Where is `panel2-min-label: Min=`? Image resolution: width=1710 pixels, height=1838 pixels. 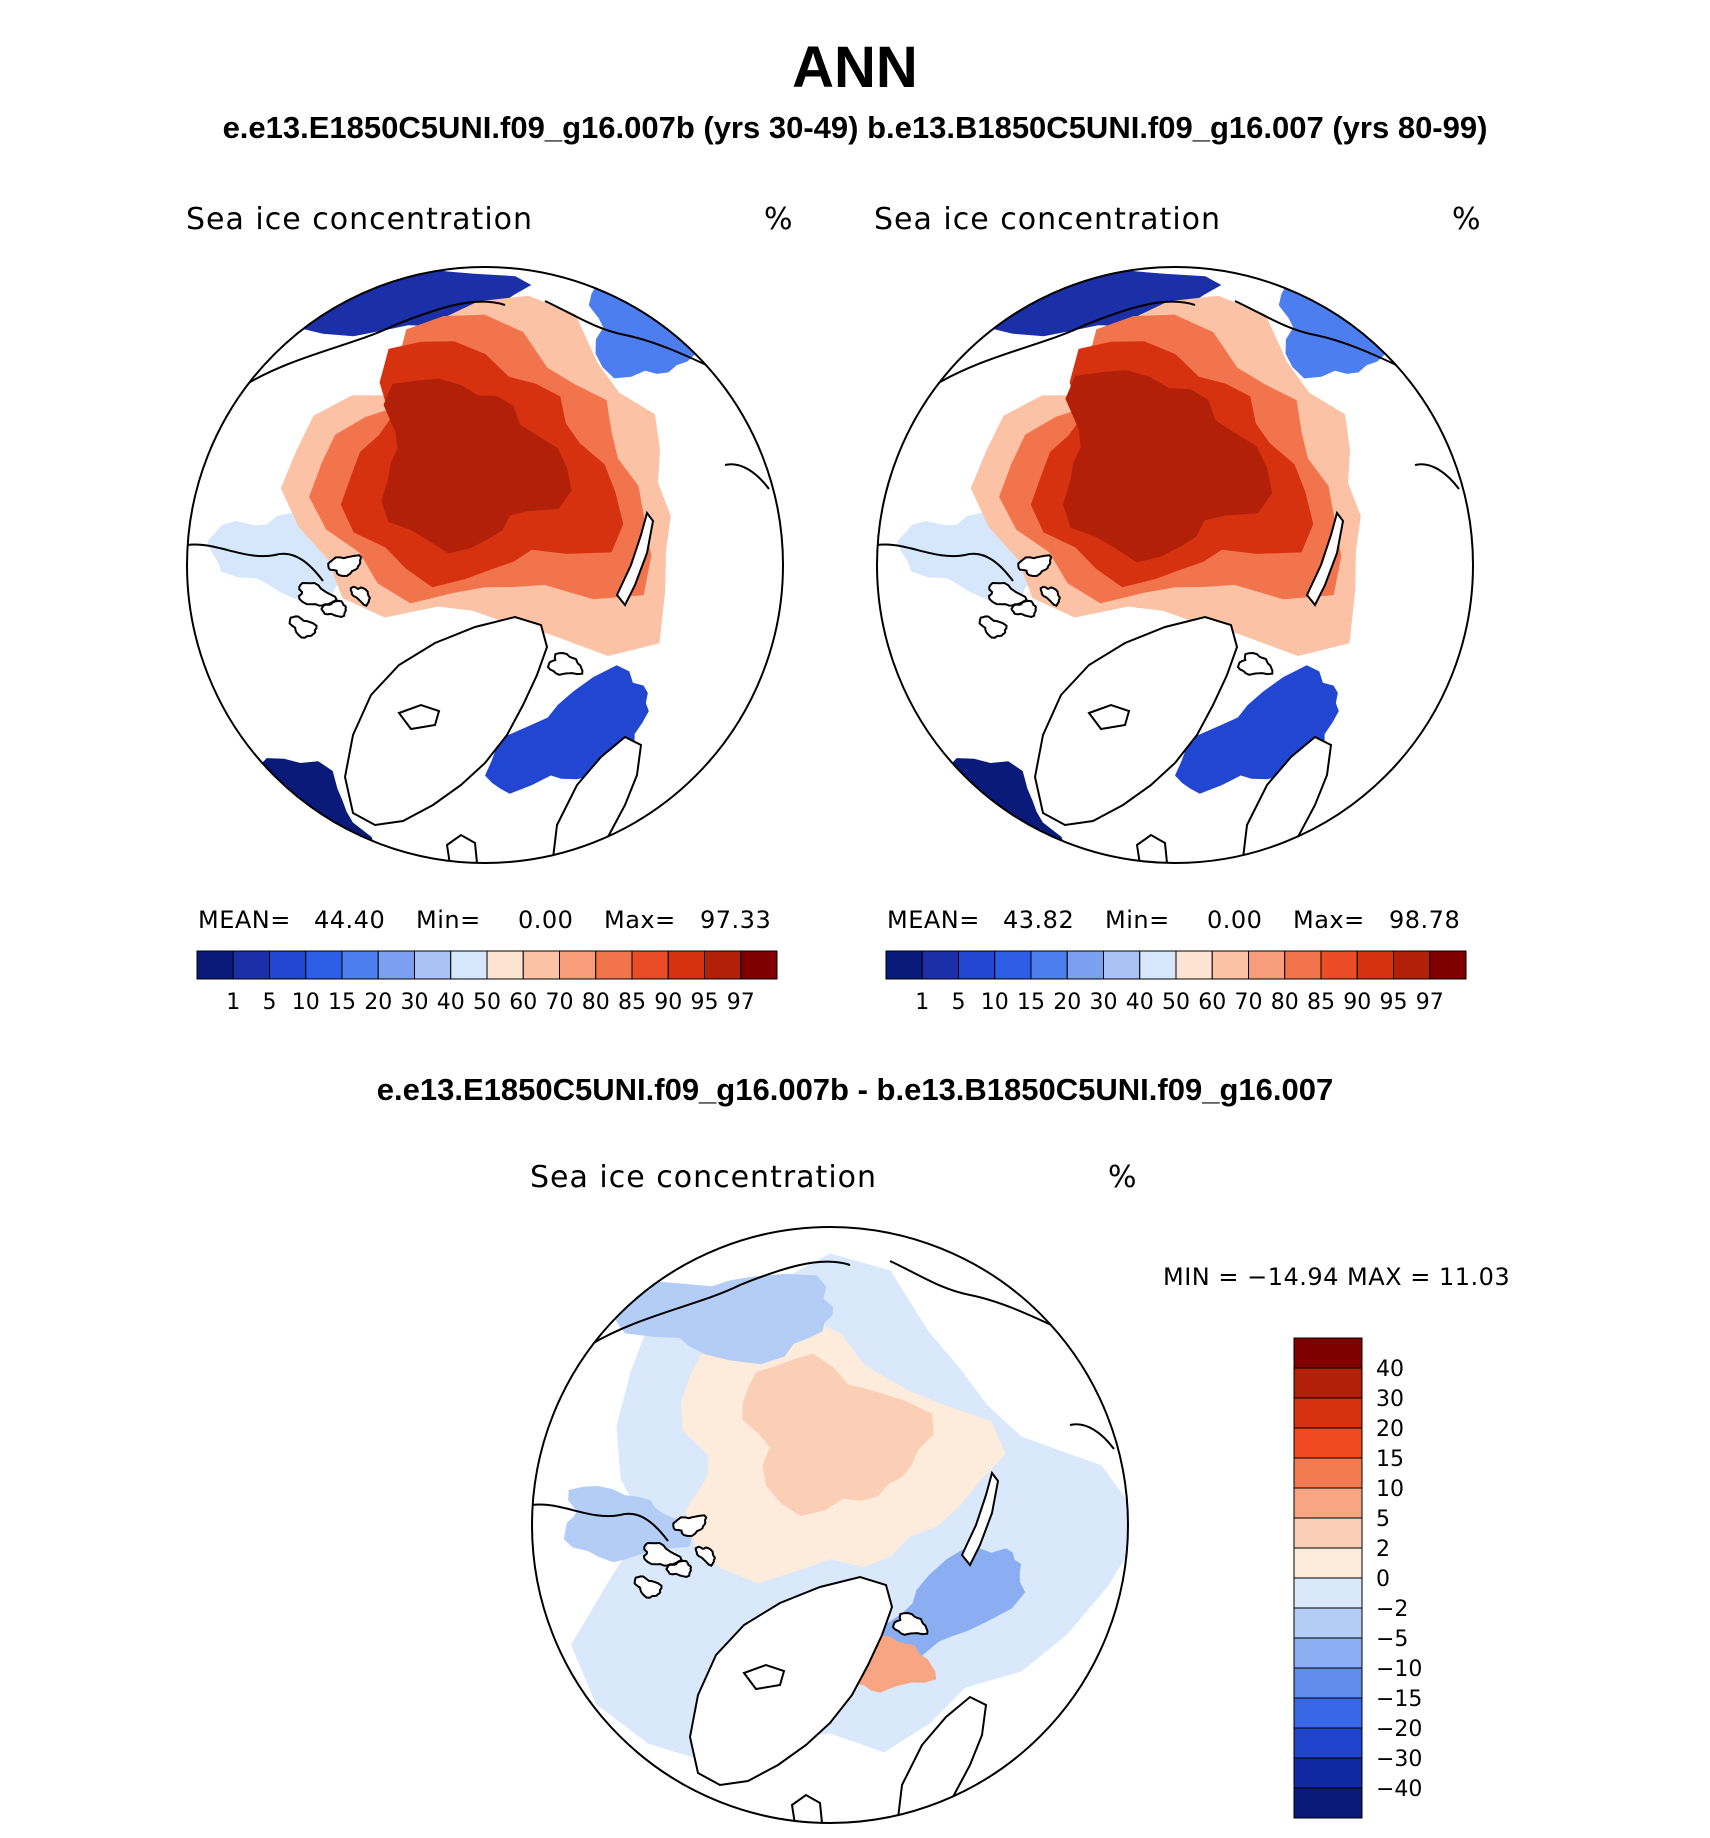 panel2-min-label: Min= is located at coordinates (1137, 920).